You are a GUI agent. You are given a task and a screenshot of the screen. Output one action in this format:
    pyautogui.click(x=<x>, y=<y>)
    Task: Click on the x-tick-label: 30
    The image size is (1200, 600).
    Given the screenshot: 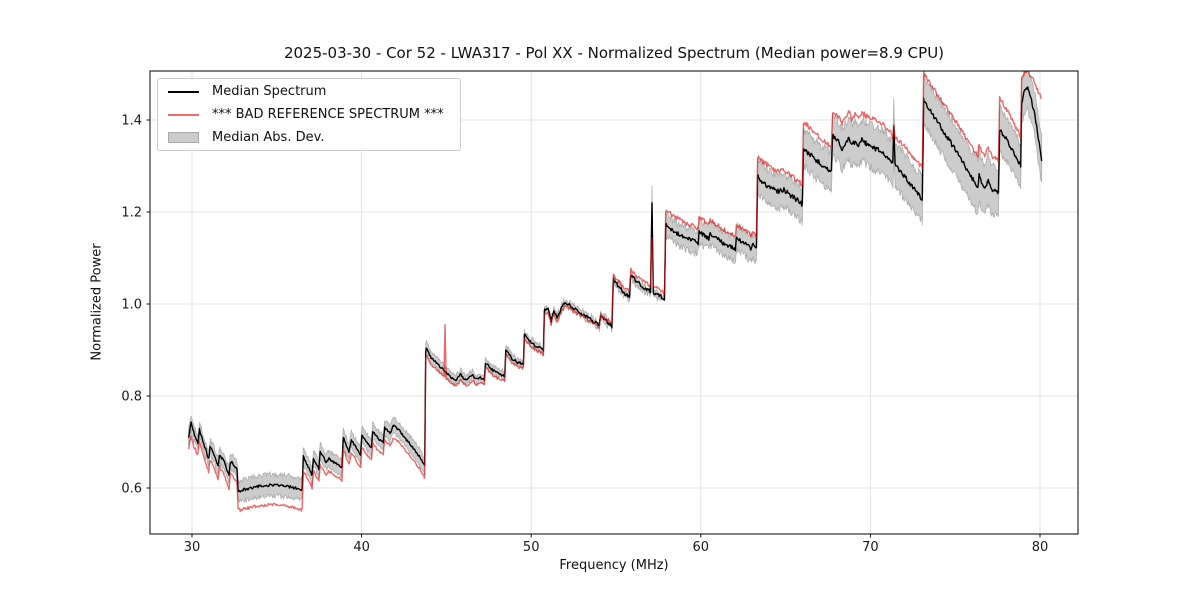 What is the action you would take?
    pyautogui.click(x=192, y=547)
    